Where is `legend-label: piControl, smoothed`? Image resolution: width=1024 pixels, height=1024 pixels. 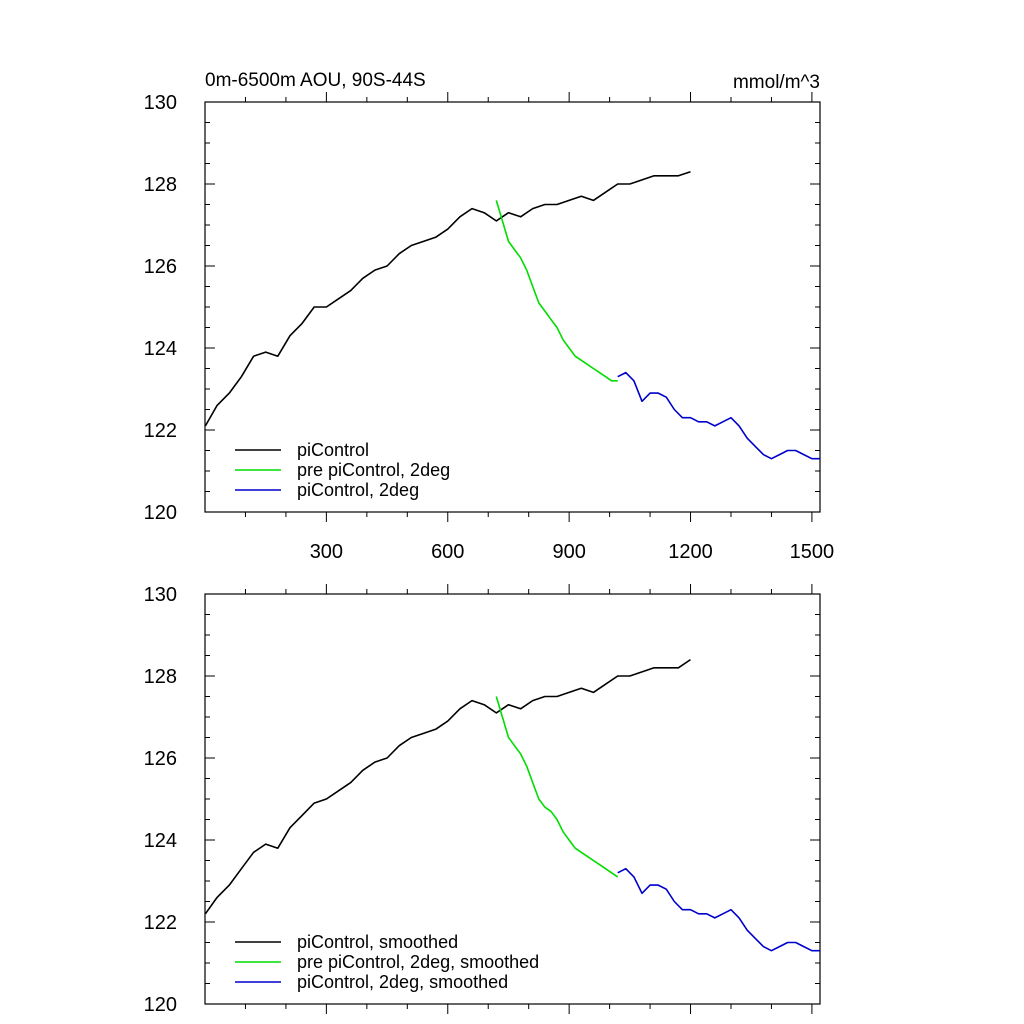
legend-label: piControl, smoothed is located at coordinates (377, 942).